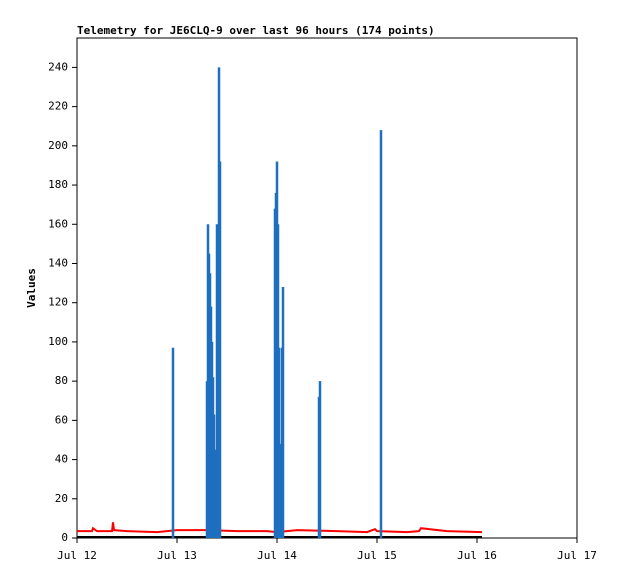  Describe the element at coordinates (477, 555) in the screenshot. I see `x-tick-label: Jul 16` at that location.